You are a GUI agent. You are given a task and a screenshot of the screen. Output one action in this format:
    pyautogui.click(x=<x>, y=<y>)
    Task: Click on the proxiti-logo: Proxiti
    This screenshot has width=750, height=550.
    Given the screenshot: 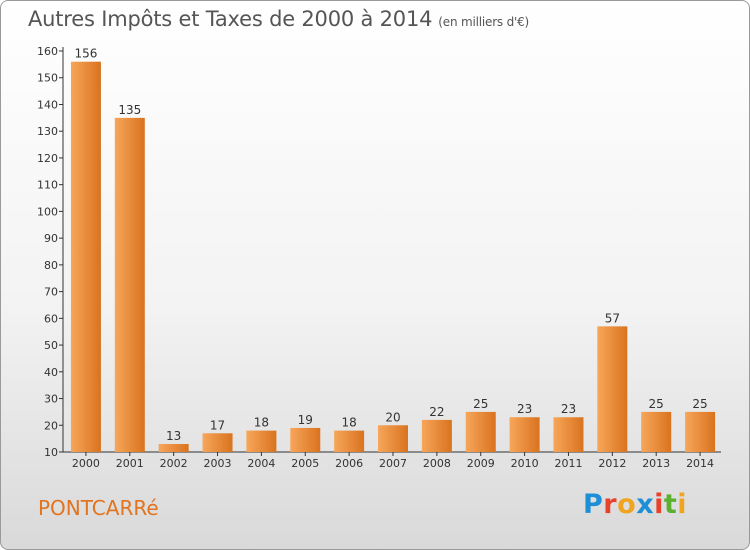 What is the action you would take?
    pyautogui.click(x=635, y=504)
    